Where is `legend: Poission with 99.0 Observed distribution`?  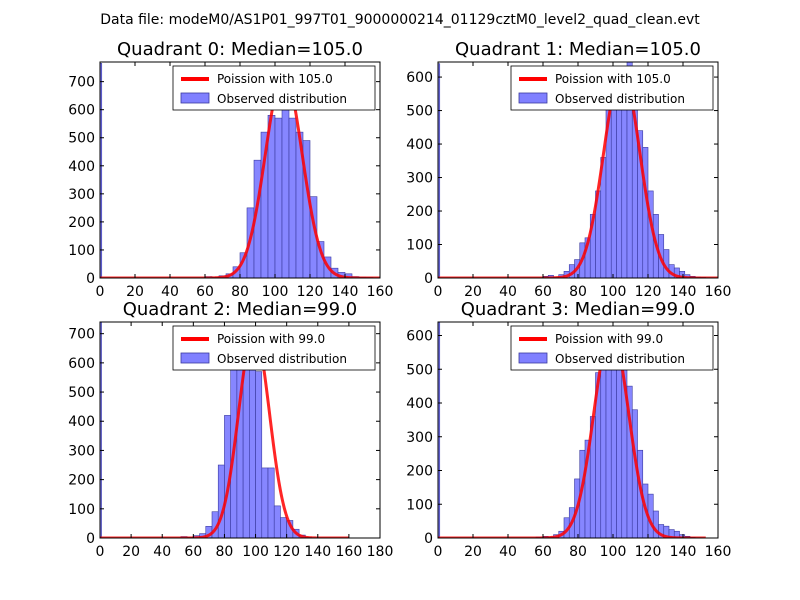
legend: Poission with 99.0 Observed distribution is located at coordinates (612, 348).